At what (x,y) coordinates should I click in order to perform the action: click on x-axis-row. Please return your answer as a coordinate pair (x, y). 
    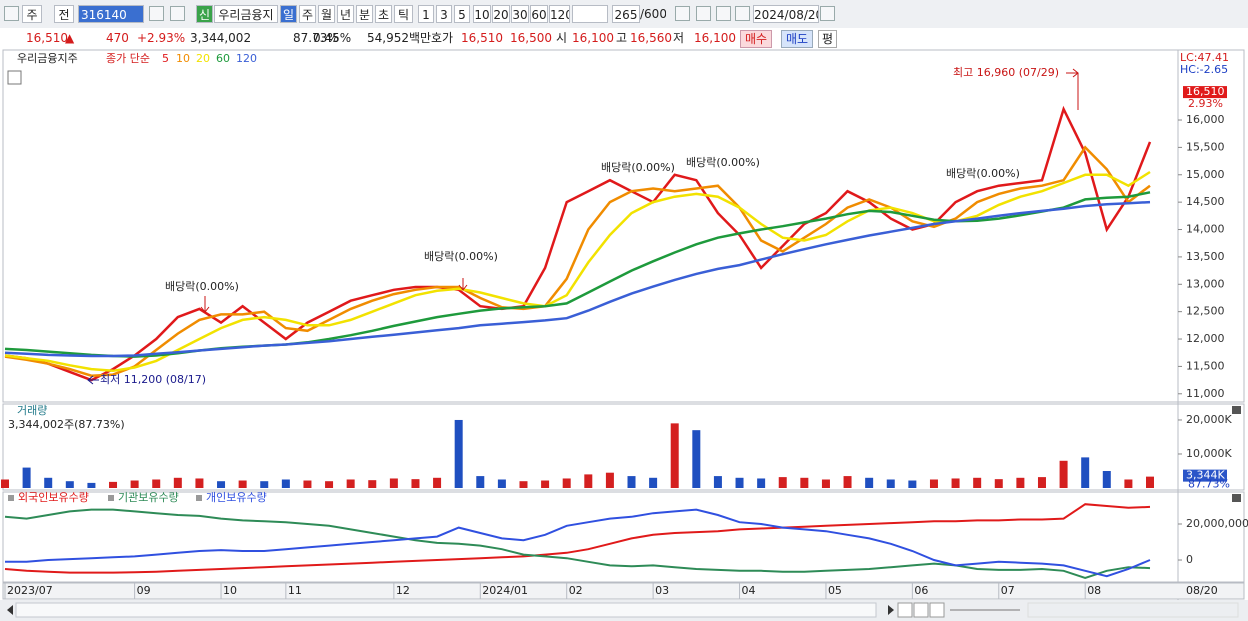
    Looking at the image, I should click on (623, 591).